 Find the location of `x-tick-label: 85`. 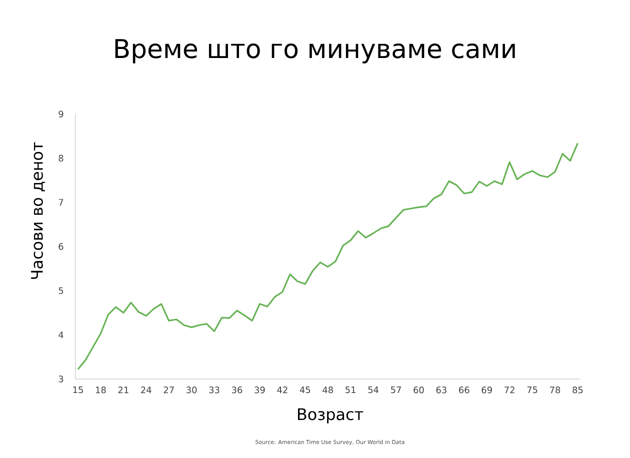

x-tick-label: 85 is located at coordinates (577, 390).